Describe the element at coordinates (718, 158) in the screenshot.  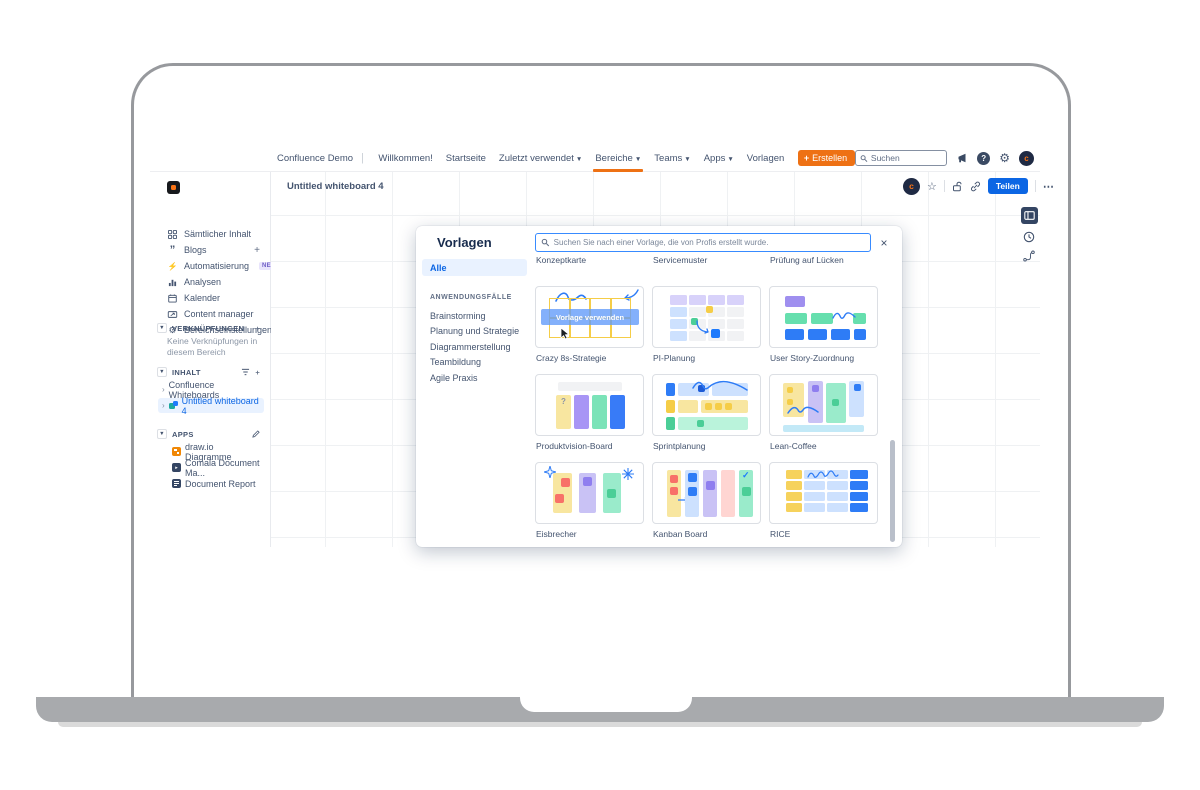
I see `nav-item-apps: Apps ▼` at that location.